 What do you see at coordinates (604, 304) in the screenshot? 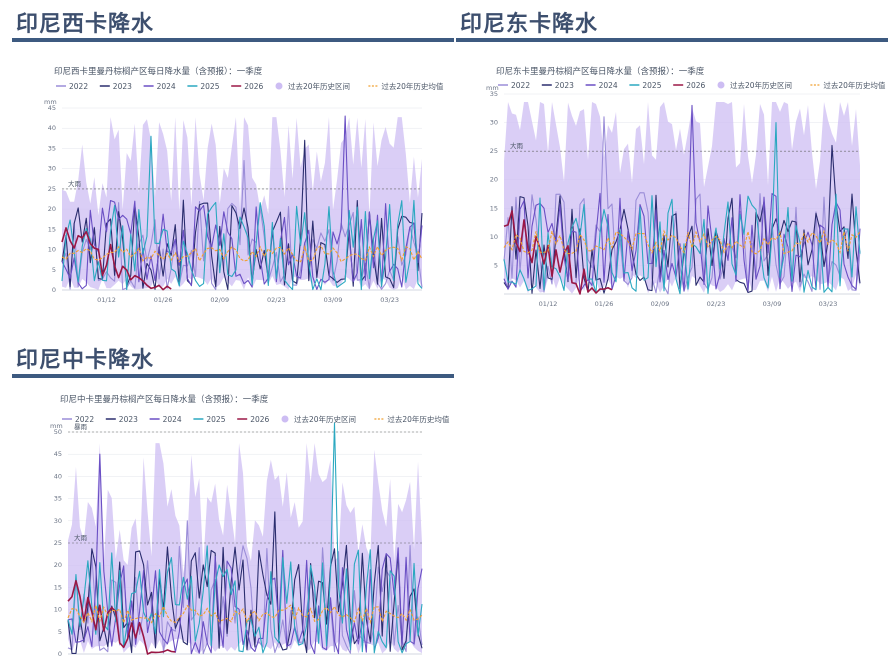
I see `x-tick-label: 01/26` at bounding box center [604, 304].